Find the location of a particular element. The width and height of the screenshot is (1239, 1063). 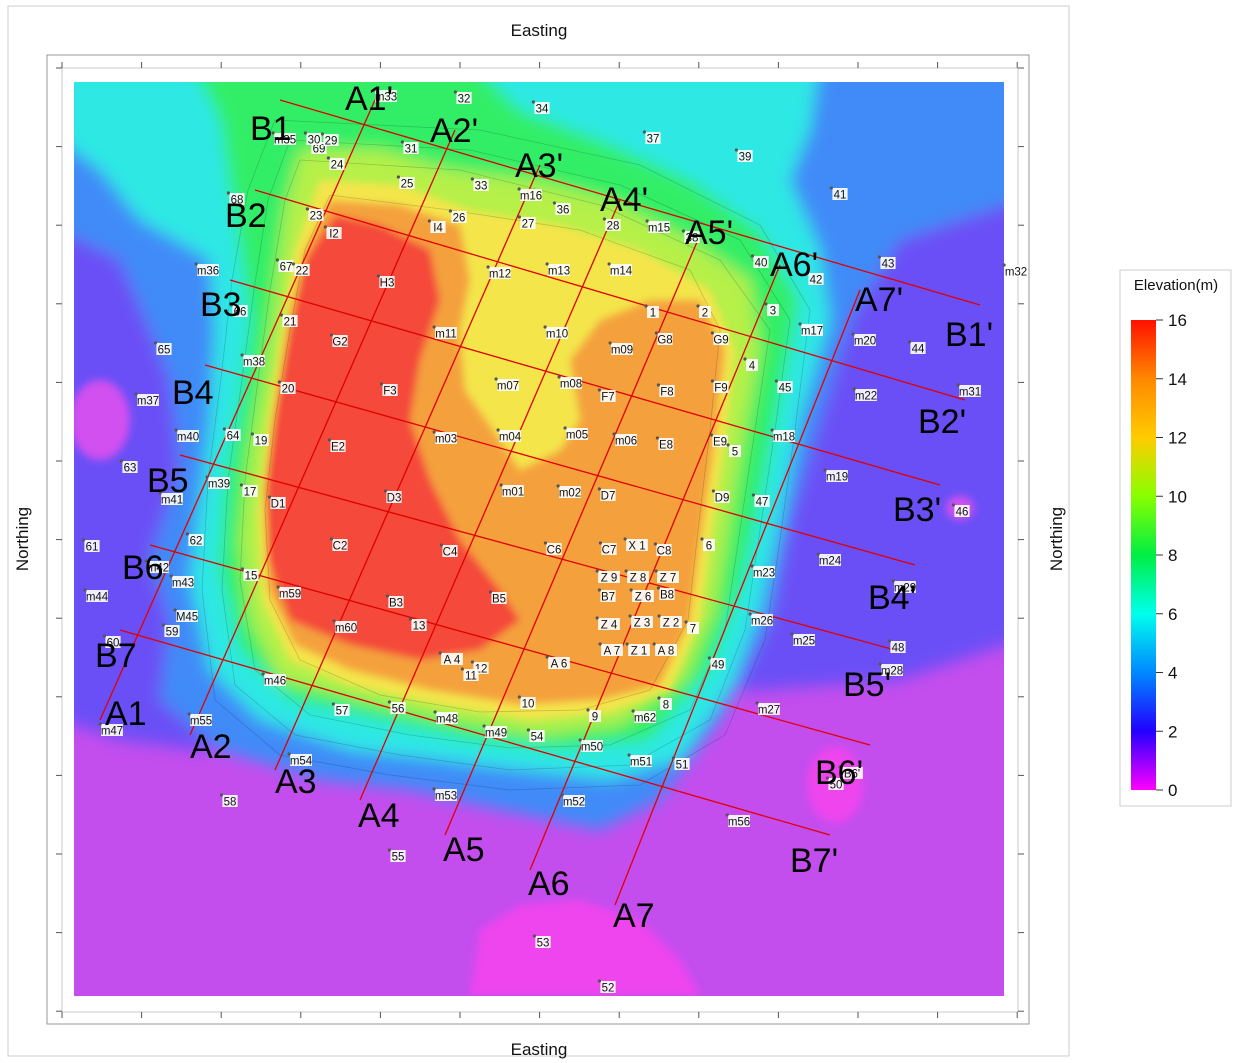

survey-point: B3 is located at coordinates (394, 602).